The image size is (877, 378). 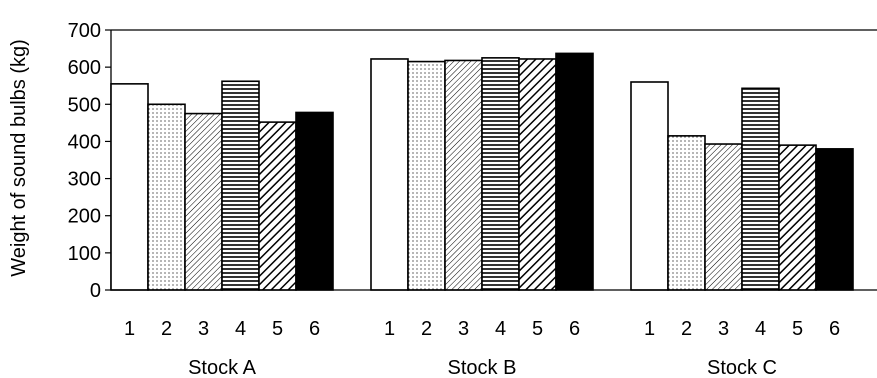 What do you see at coordinates (742, 367) in the screenshot?
I see `group-label: Stock C` at bounding box center [742, 367].